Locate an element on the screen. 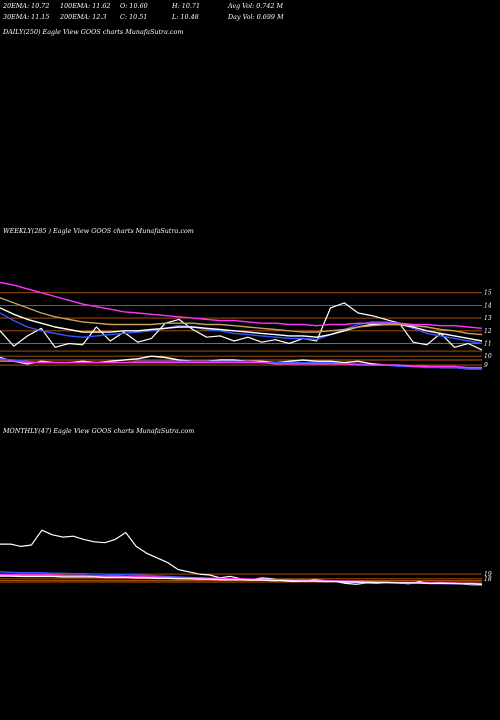  low-readout: L: 10.48 is located at coordinates (185, 17).